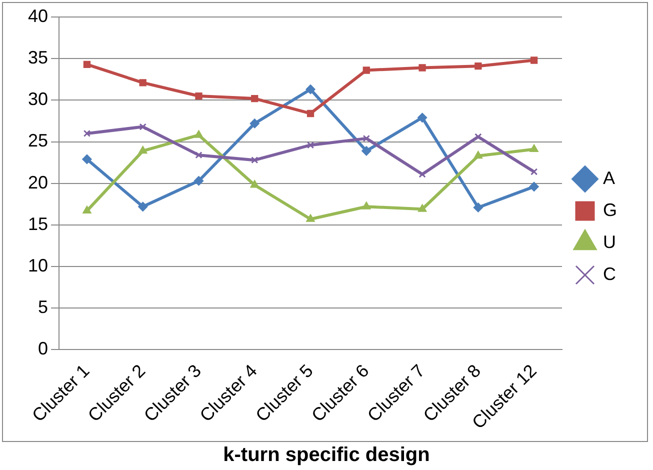 This screenshot has height=470, width=653. What do you see at coordinates (43, 307) in the screenshot?
I see `y-tick-label: 5` at bounding box center [43, 307].